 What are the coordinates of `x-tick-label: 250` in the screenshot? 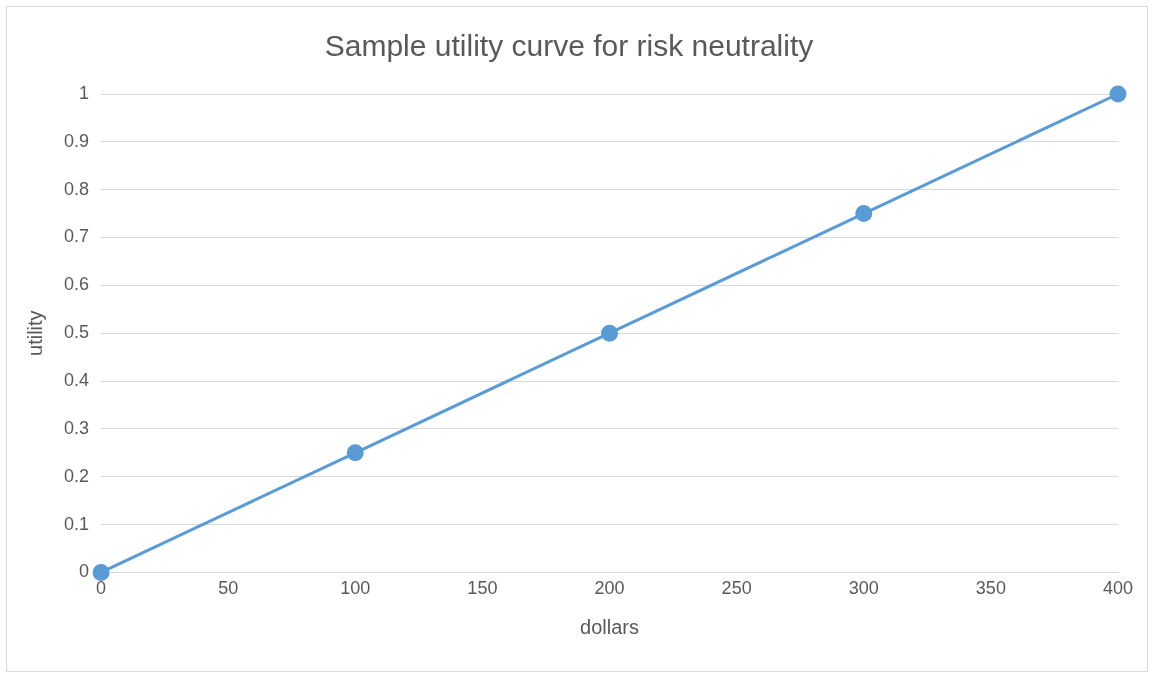 It's located at (736, 588).